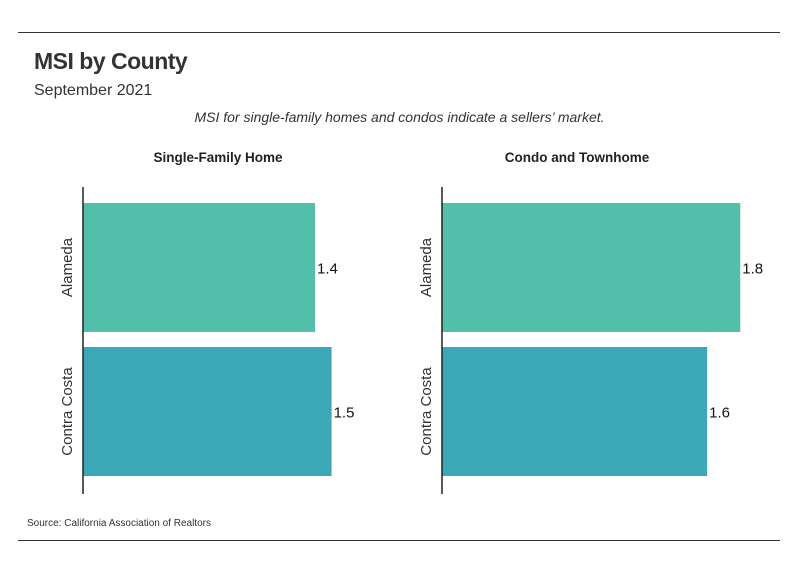 The height and width of the screenshot is (575, 799). Describe the element at coordinates (344, 413) in the screenshot. I see `data-label: 1.5` at that location.